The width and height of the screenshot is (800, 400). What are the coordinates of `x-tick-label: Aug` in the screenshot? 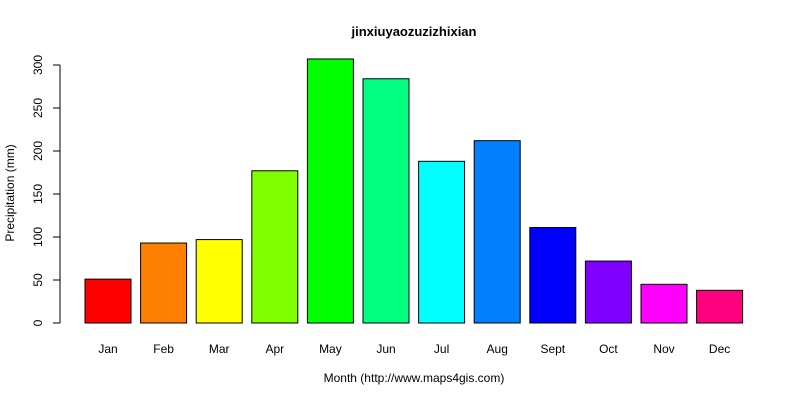 It's located at (497, 349).